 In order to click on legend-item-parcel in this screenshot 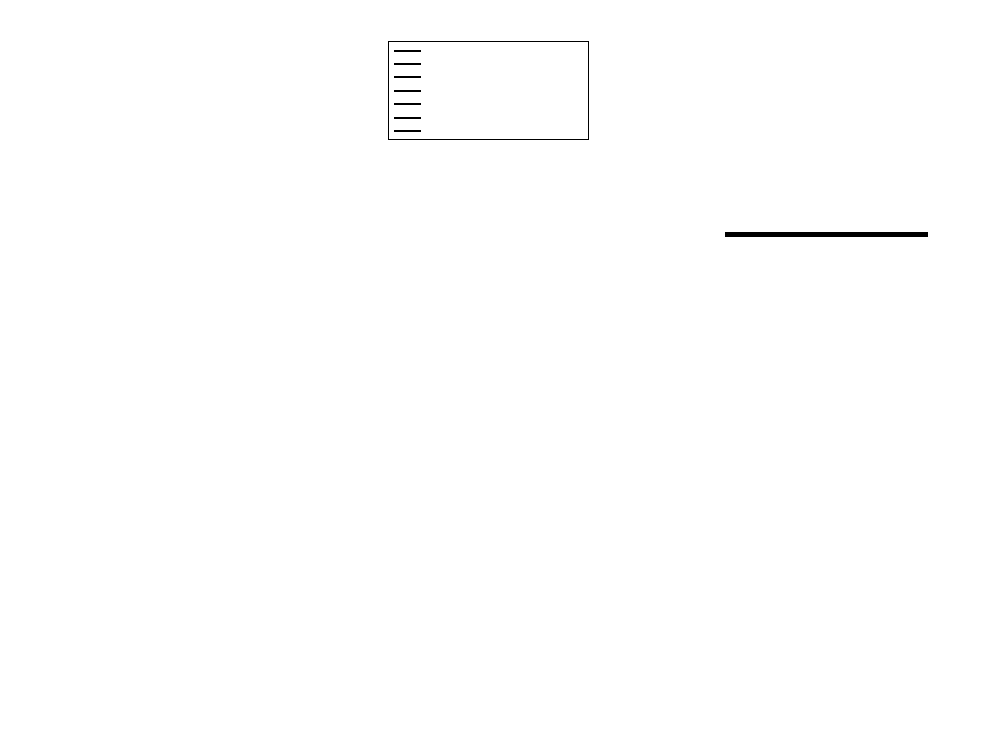, I will do `click(491, 77)`.